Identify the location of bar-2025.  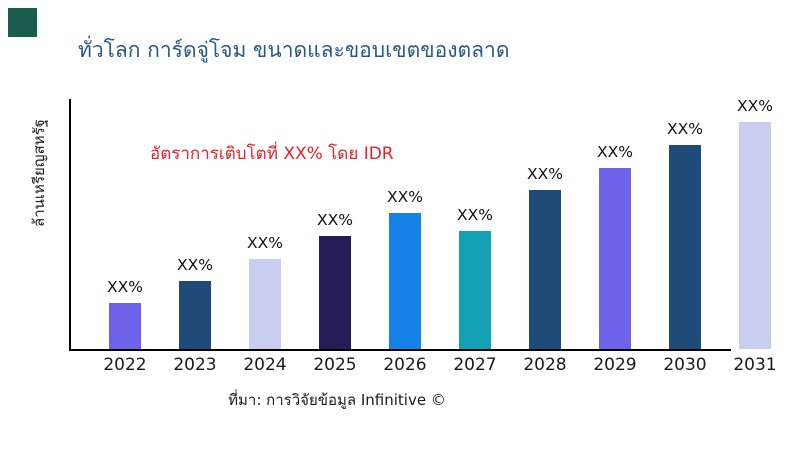
(335, 292).